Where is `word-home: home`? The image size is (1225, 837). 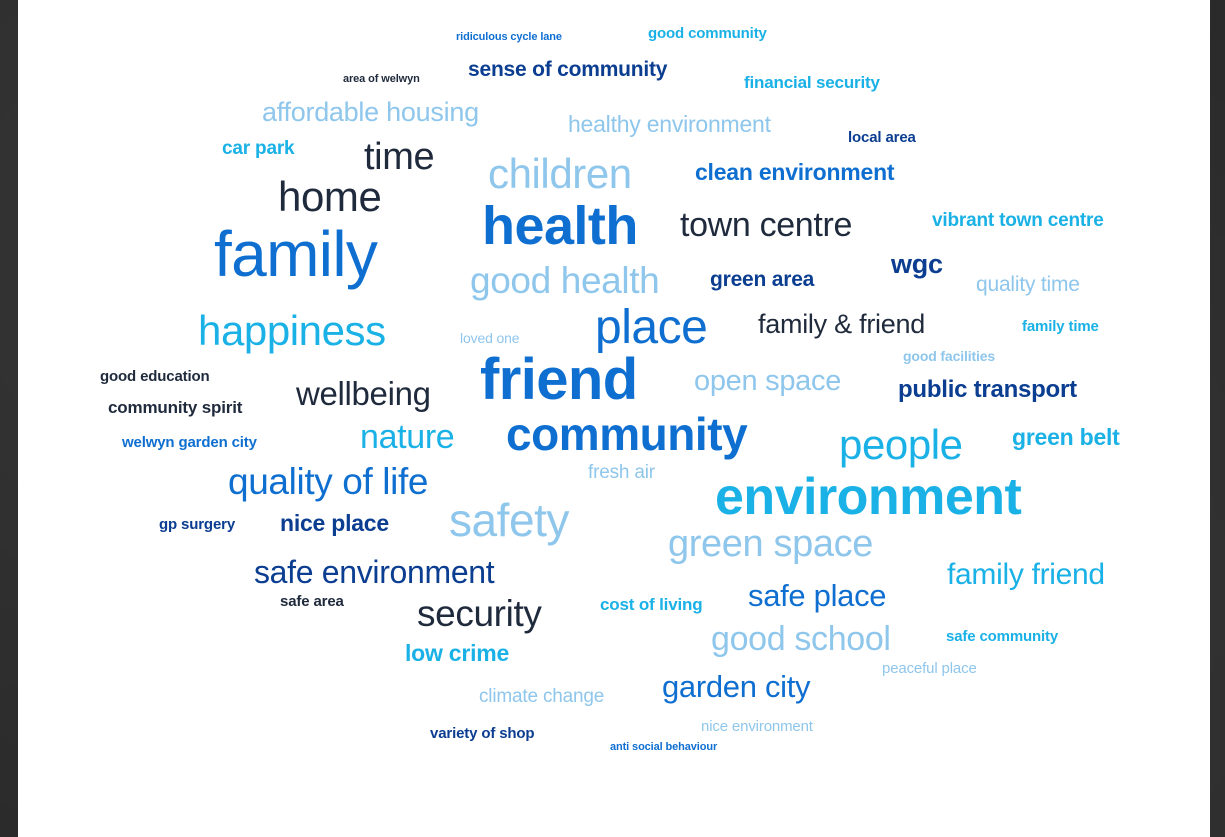 word-home: home is located at coordinates (330, 196).